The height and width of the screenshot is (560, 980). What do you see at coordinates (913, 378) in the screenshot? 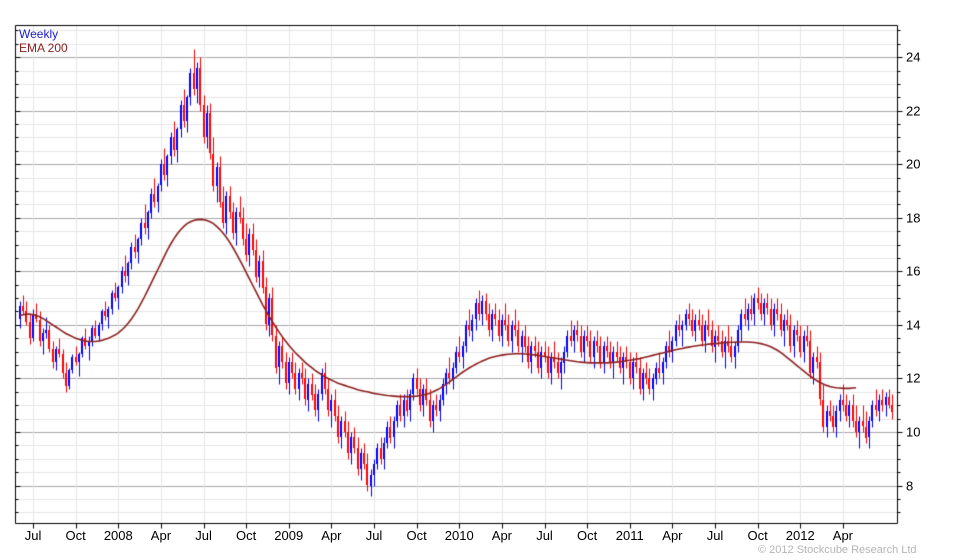
I see `y-axis-tick-label: 12` at bounding box center [913, 378].